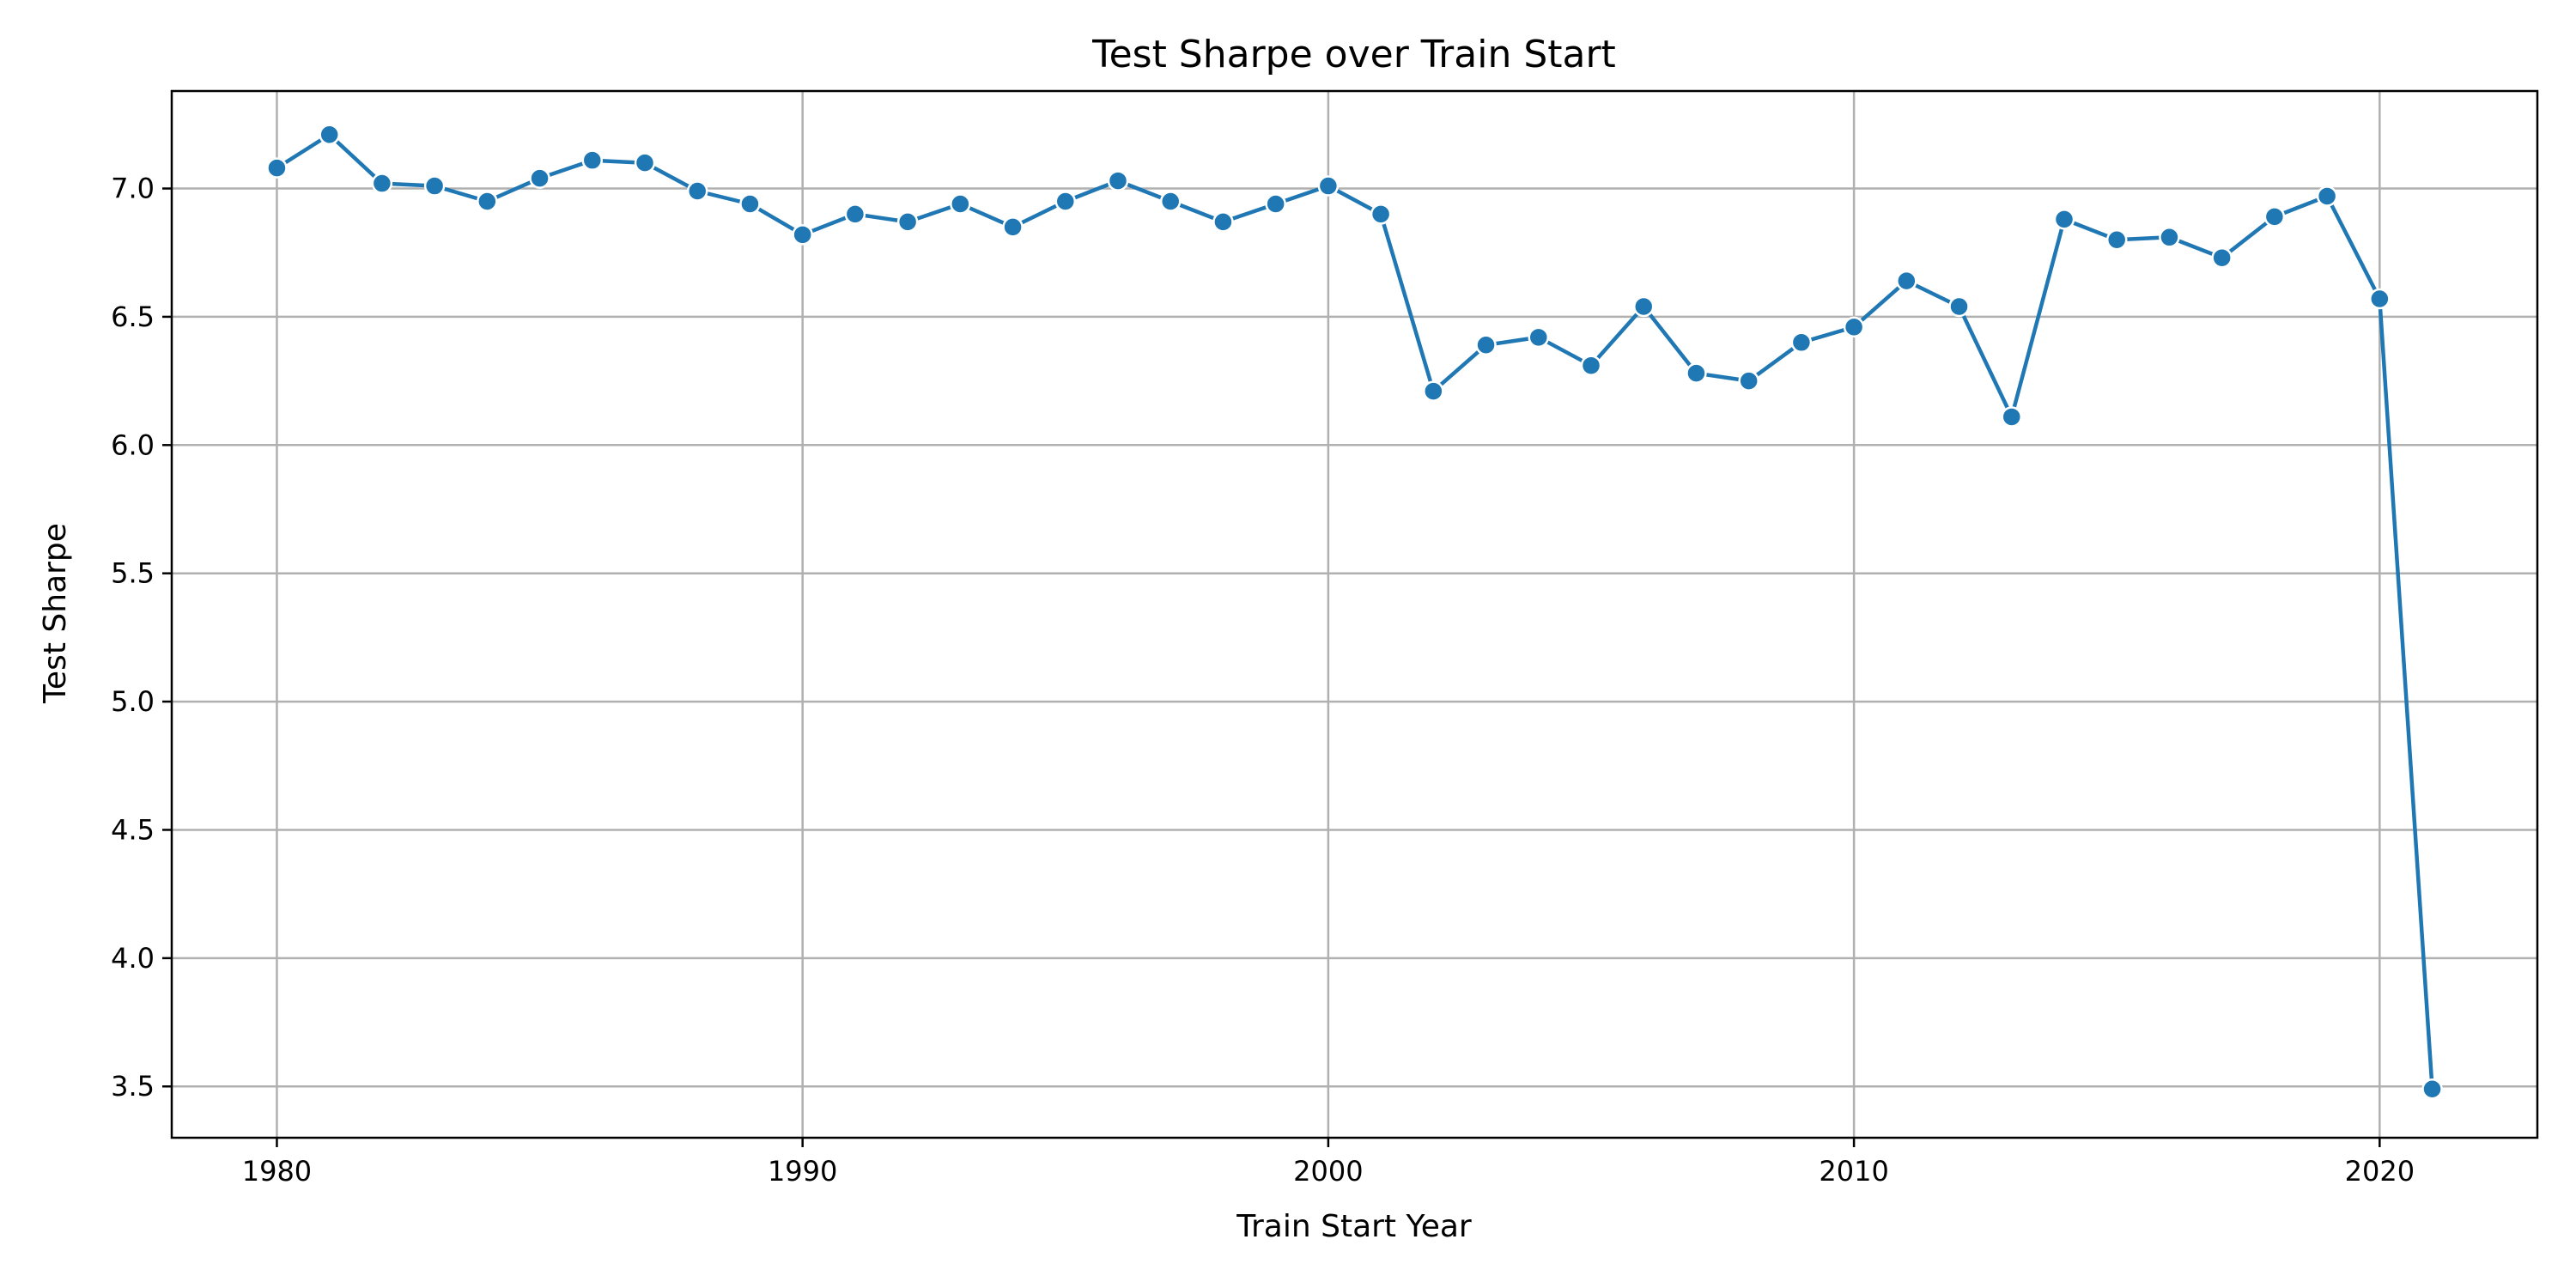 This screenshot has width=2576, height=1288. What do you see at coordinates (1354, 1226) in the screenshot?
I see `x-axis-label: Train Start Year` at bounding box center [1354, 1226].